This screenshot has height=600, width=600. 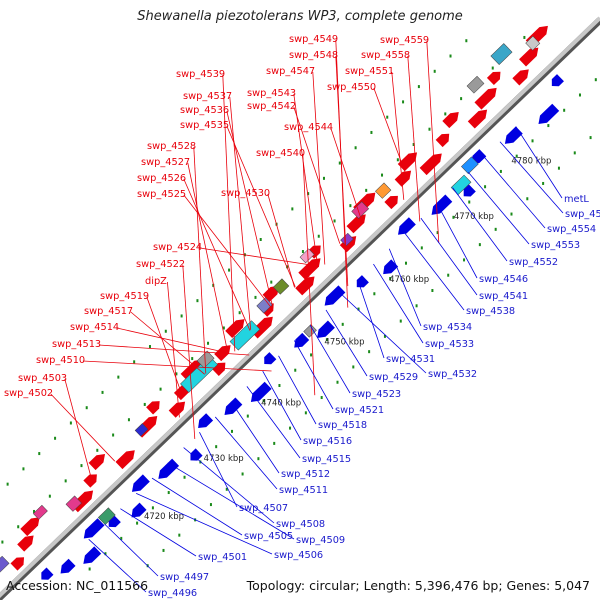 What do you see at coordinates (503, 296) in the screenshot?
I see `reverse-gene-label: swp_4541` at bounding box center [503, 296].